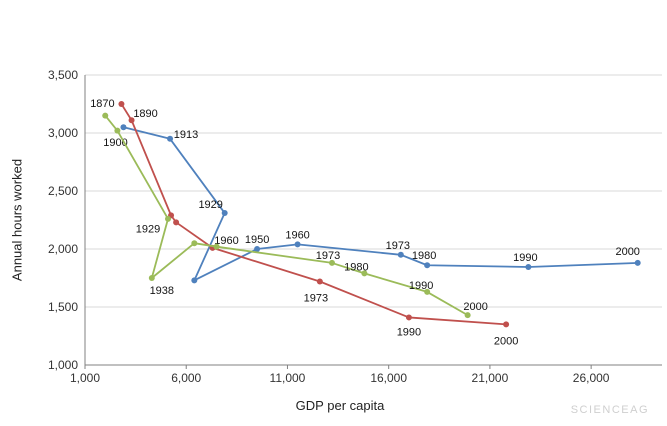 Image resolution: width=667 pixels, height=426 pixels. I want to click on y-tick-label: 1,000, so click(63, 365).